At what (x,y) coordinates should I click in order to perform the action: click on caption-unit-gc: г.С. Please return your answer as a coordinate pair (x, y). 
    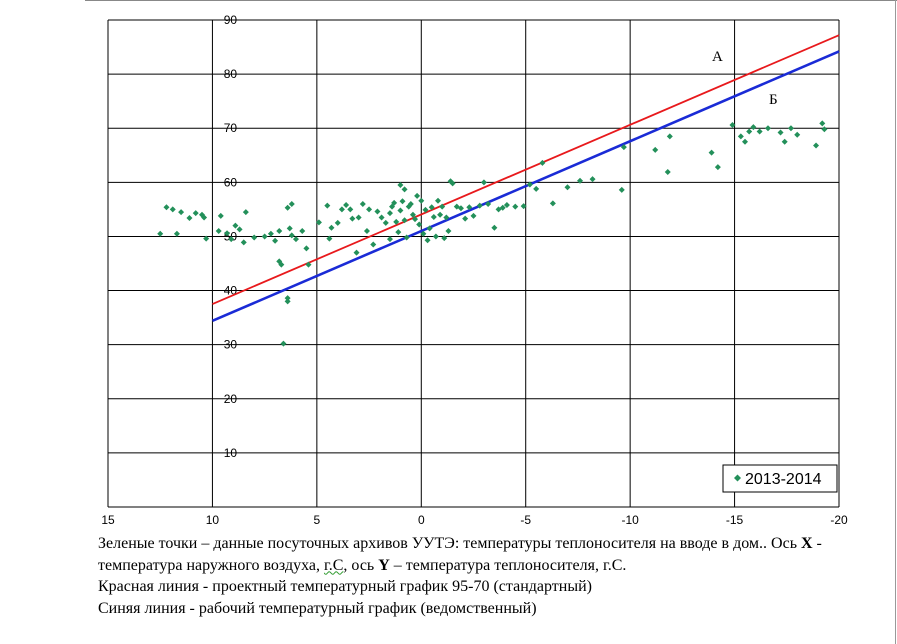
    Looking at the image, I should click on (333, 565).